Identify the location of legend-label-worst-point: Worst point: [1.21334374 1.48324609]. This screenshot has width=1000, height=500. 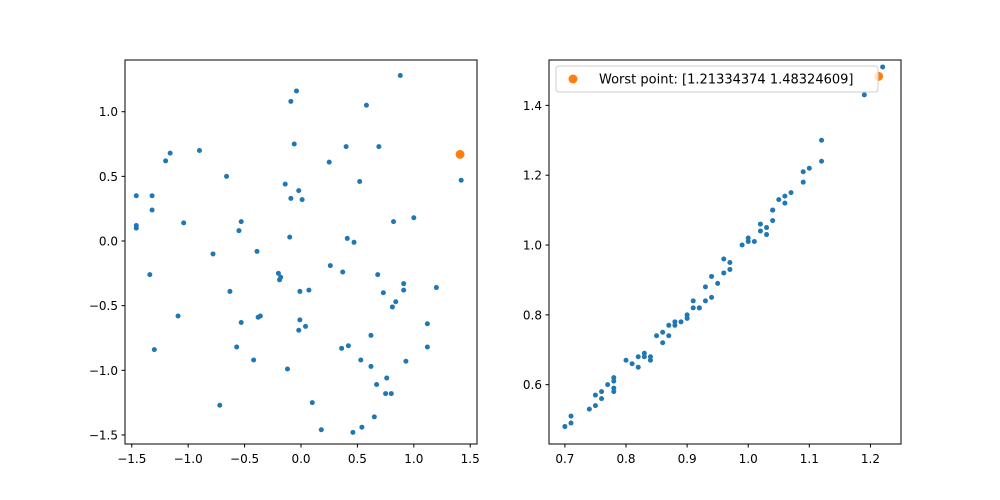
(726, 80).